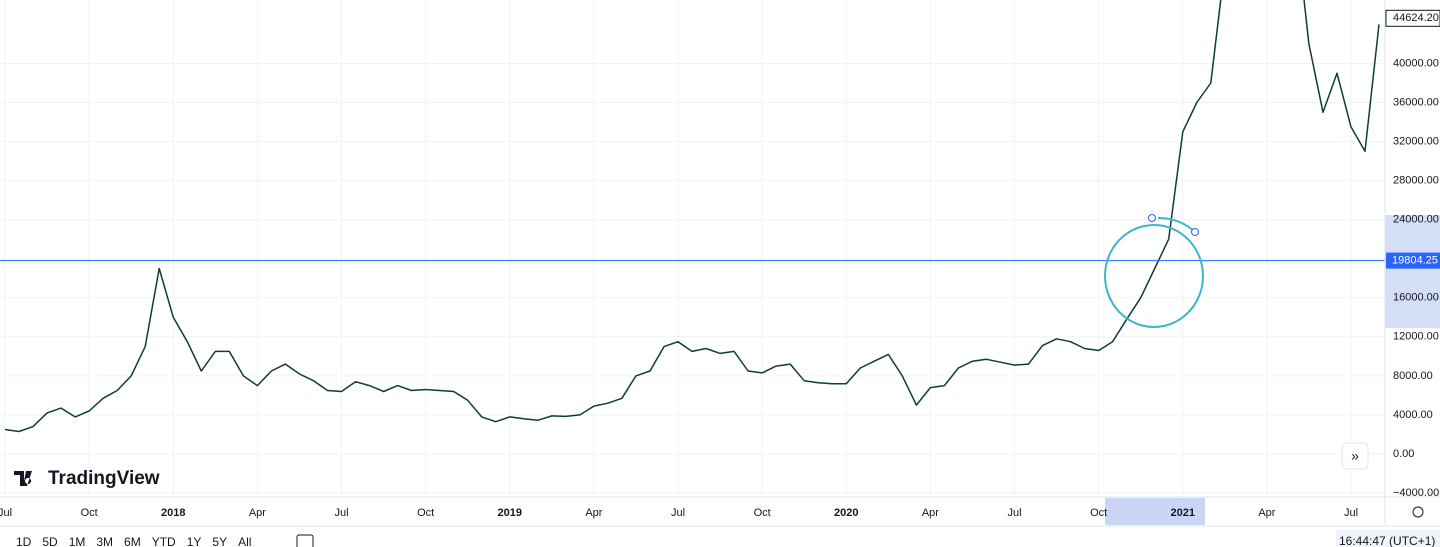 The height and width of the screenshot is (547, 1440). What do you see at coordinates (1412, 271) in the screenshot?
I see `price-range-highlight` at bounding box center [1412, 271].